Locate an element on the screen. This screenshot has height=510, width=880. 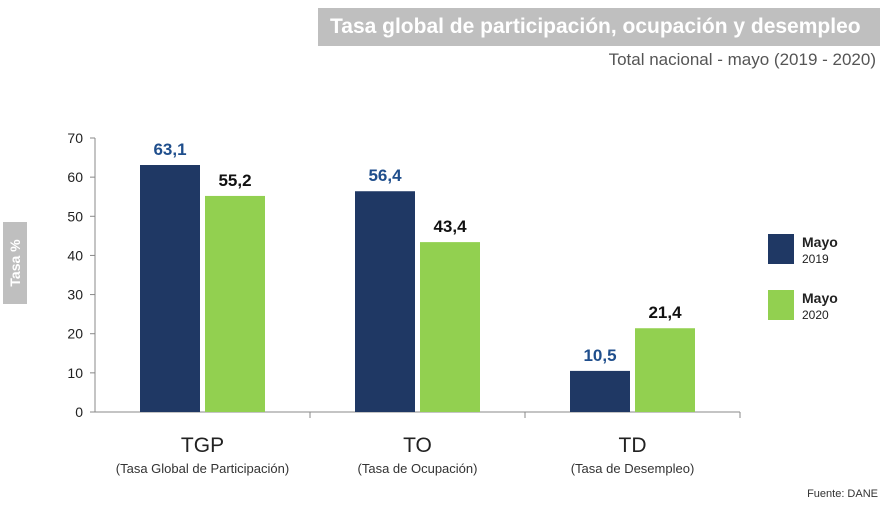
x-category-label: (Tasa de Ocupación) is located at coordinates (418, 468).